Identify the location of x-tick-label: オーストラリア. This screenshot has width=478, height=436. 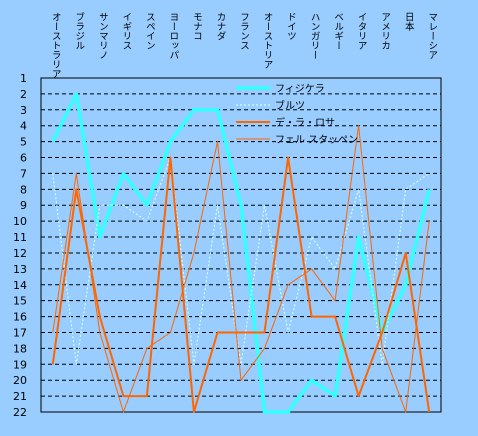
(55, 45).